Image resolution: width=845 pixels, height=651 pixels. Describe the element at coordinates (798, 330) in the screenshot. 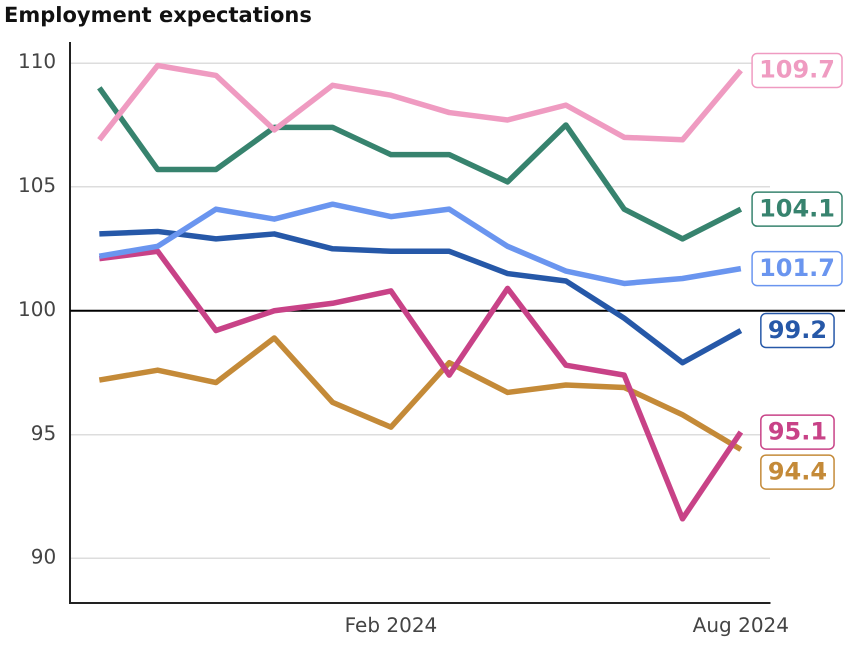

I see `data-label: 99.2` at that location.